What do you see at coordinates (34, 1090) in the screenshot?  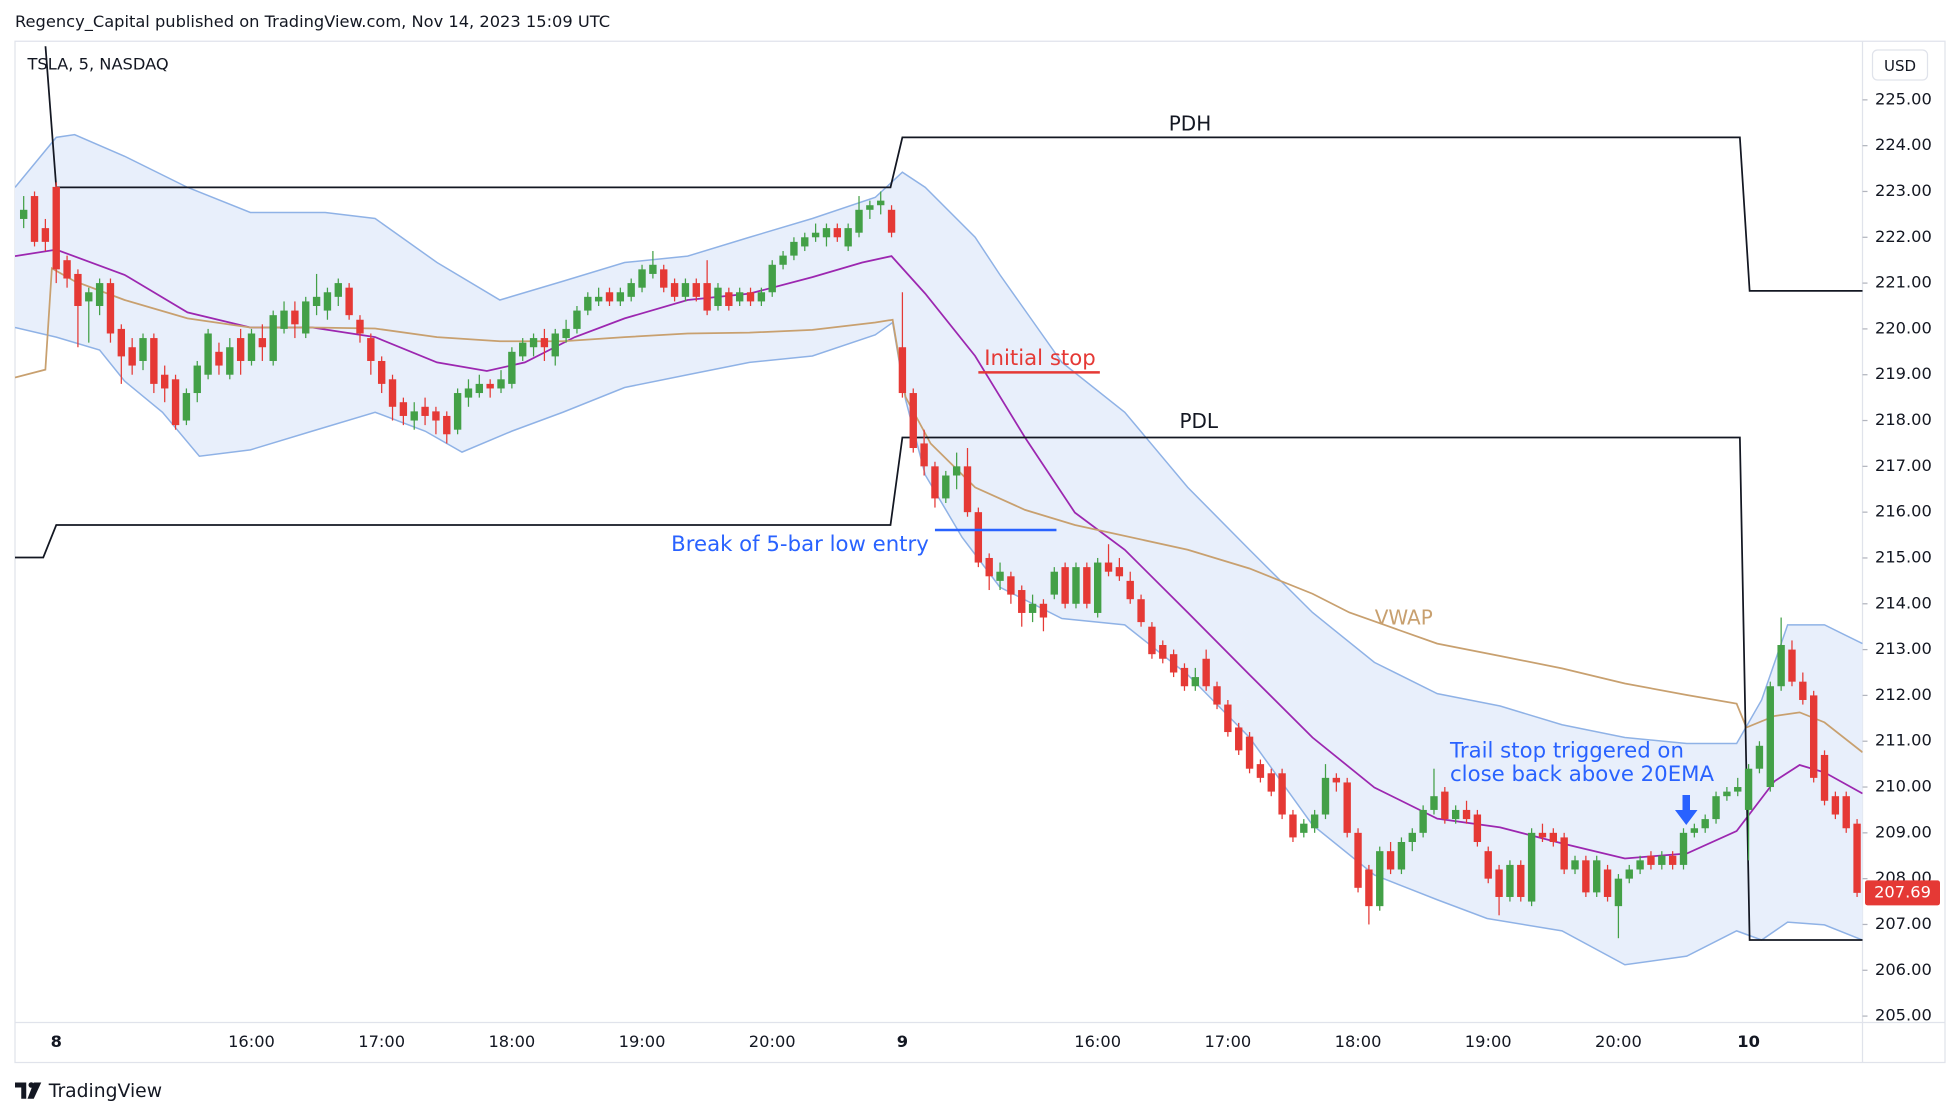 I see `logo-mark` at bounding box center [34, 1090].